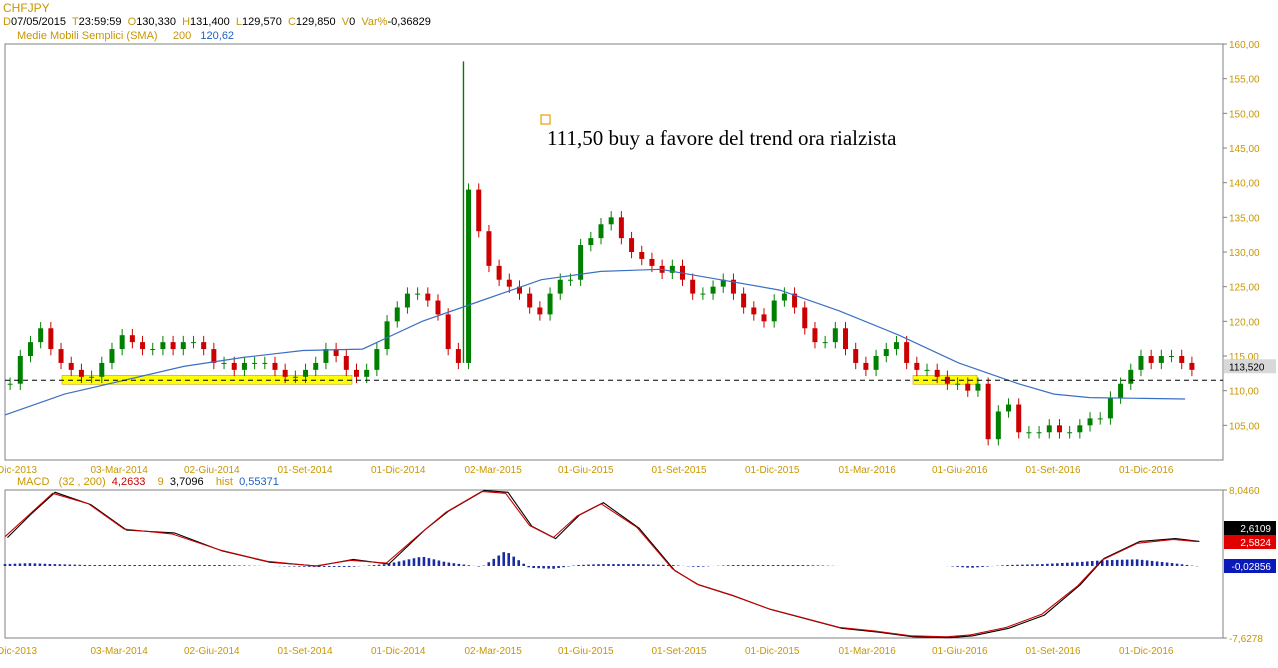 The width and height of the screenshot is (1278, 668). What do you see at coordinates (1244, 357) in the screenshot?
I see `y-axis-tick-label: 115,00` at bounding box center [1244, 357].